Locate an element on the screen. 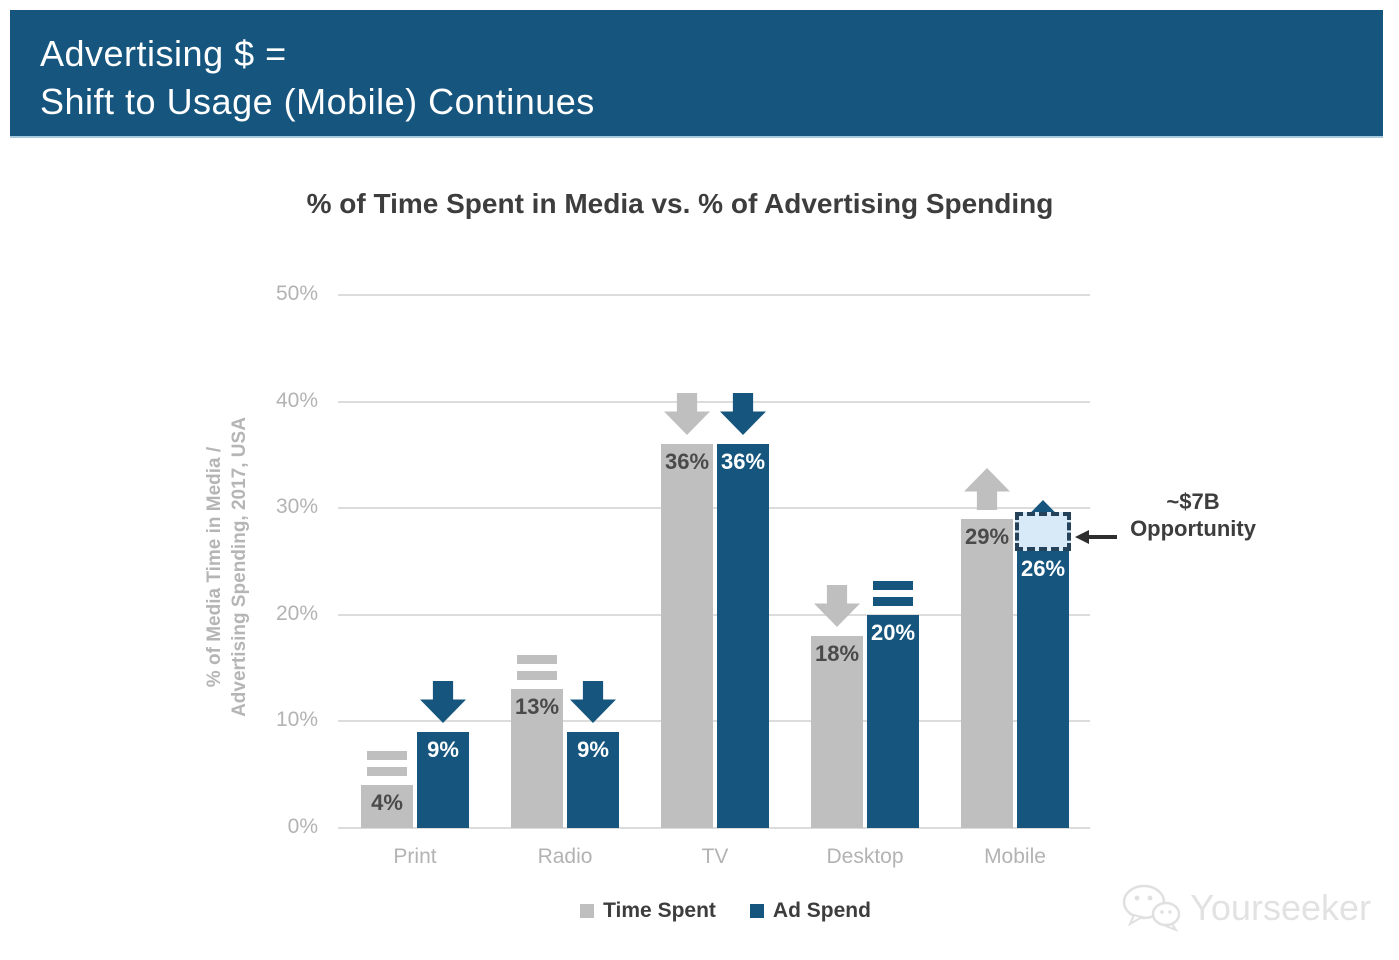 The image size is (1399, 960). bar-value-label-print-ad-spend: 9% is located at coordinates (443, 749).